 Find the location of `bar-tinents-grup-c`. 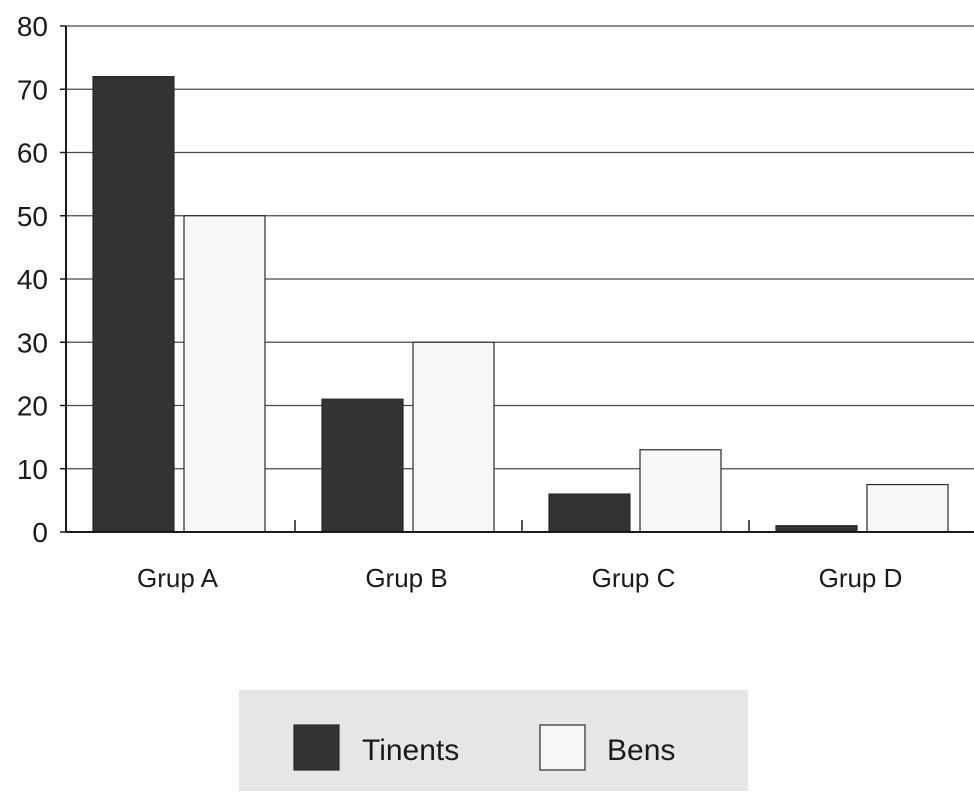

bar-tinents-grup-c is located at coordinates (589, 513).